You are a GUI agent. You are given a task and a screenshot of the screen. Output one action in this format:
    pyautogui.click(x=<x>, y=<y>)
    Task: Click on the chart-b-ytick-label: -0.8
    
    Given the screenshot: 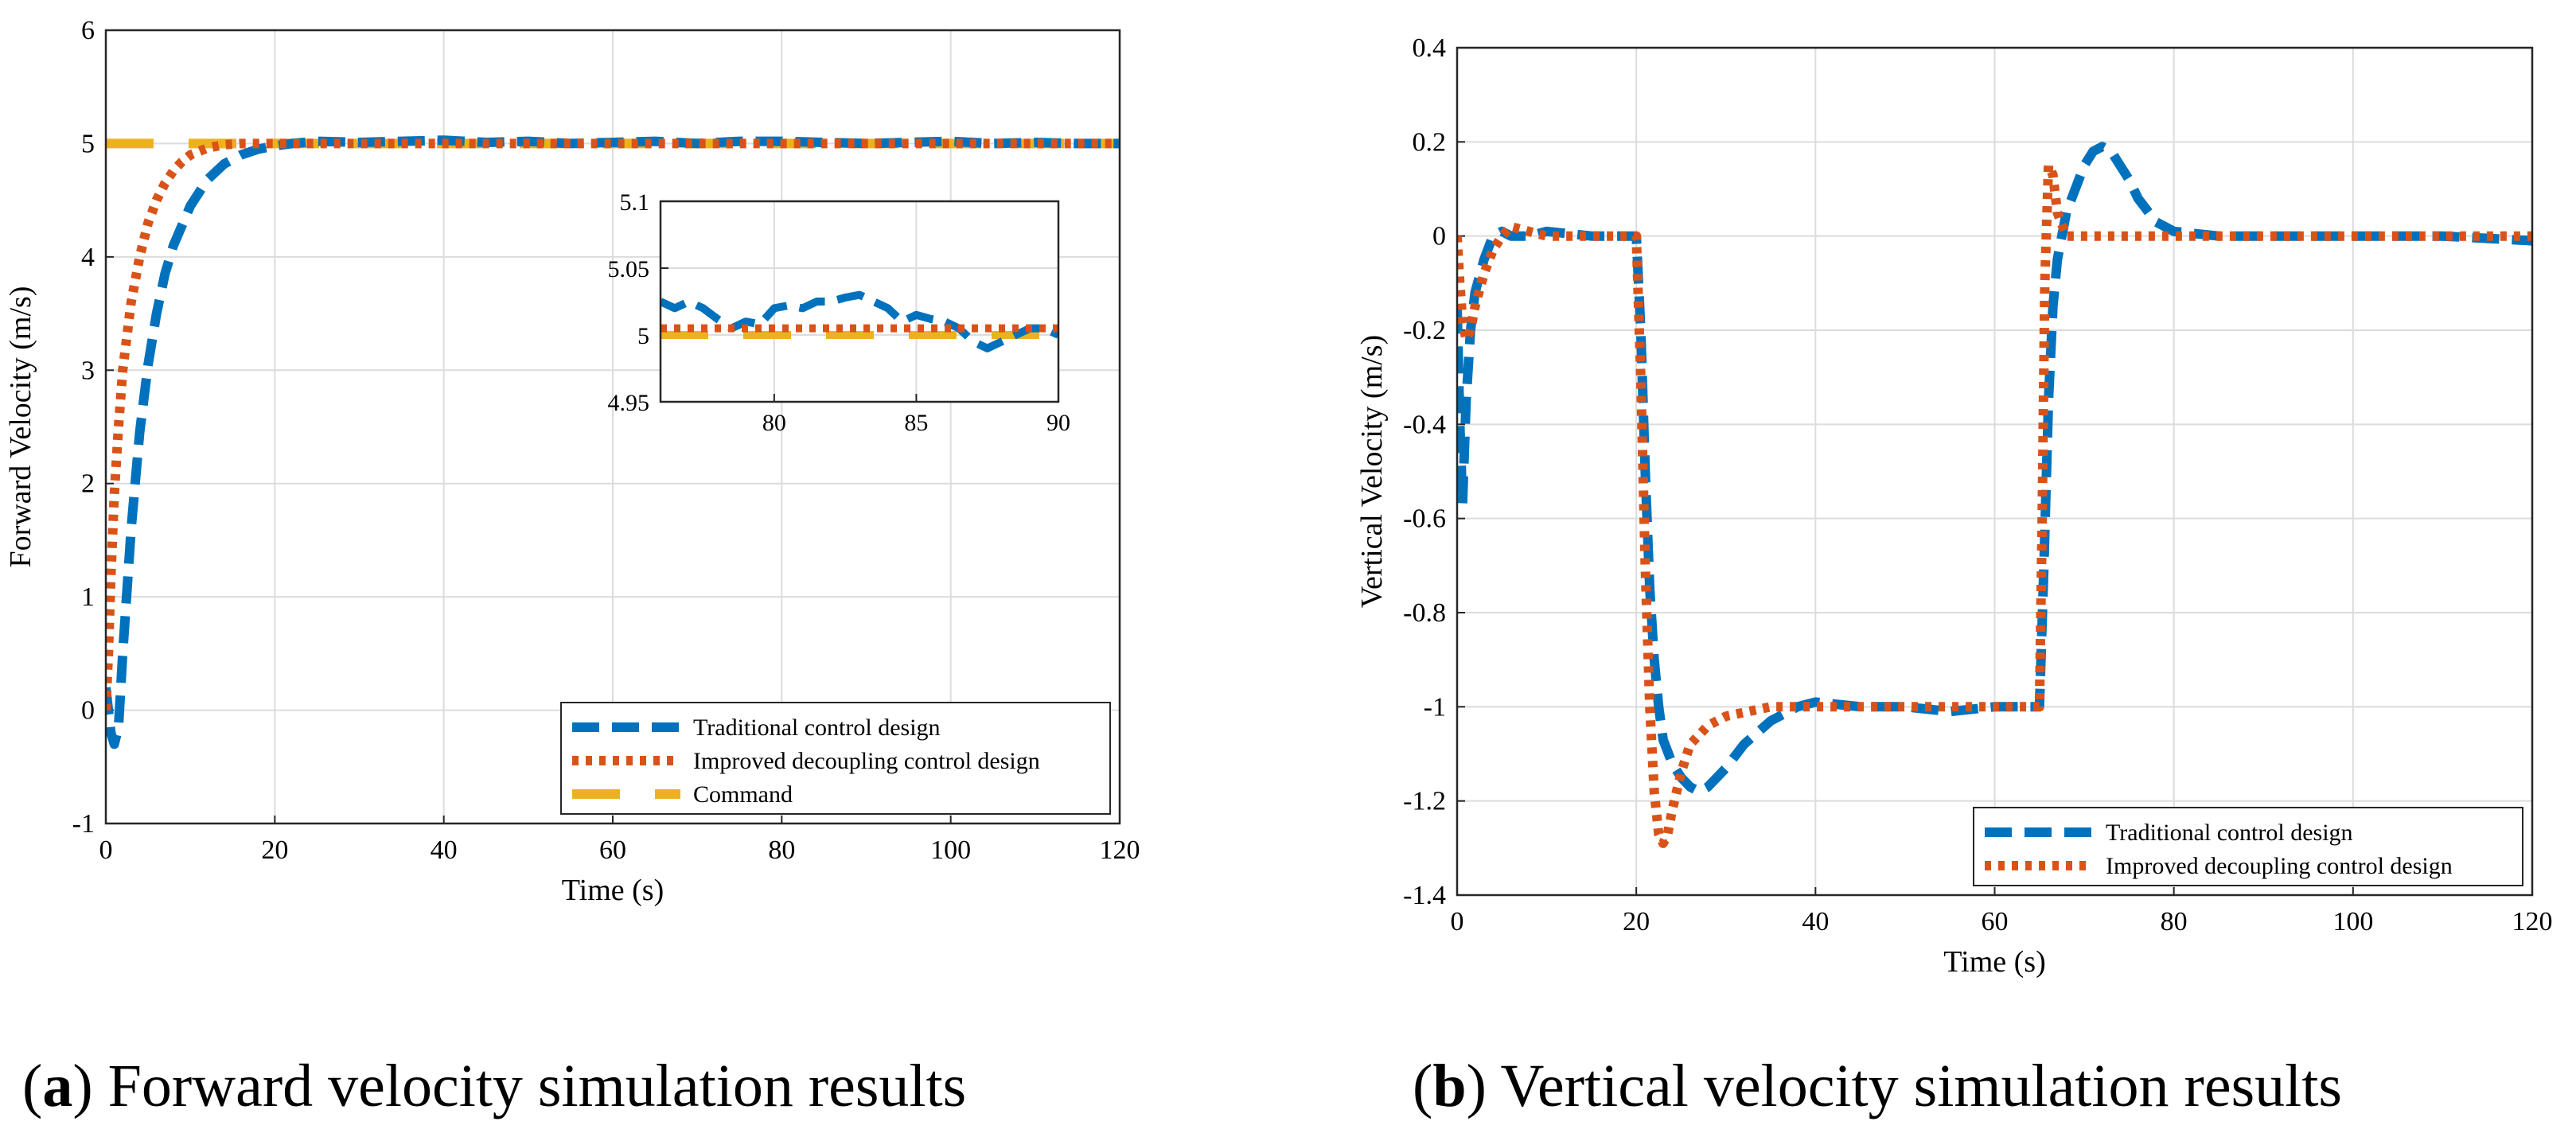 What is the action you would take?
    pyautogui.click(x=1424, y=613)
    